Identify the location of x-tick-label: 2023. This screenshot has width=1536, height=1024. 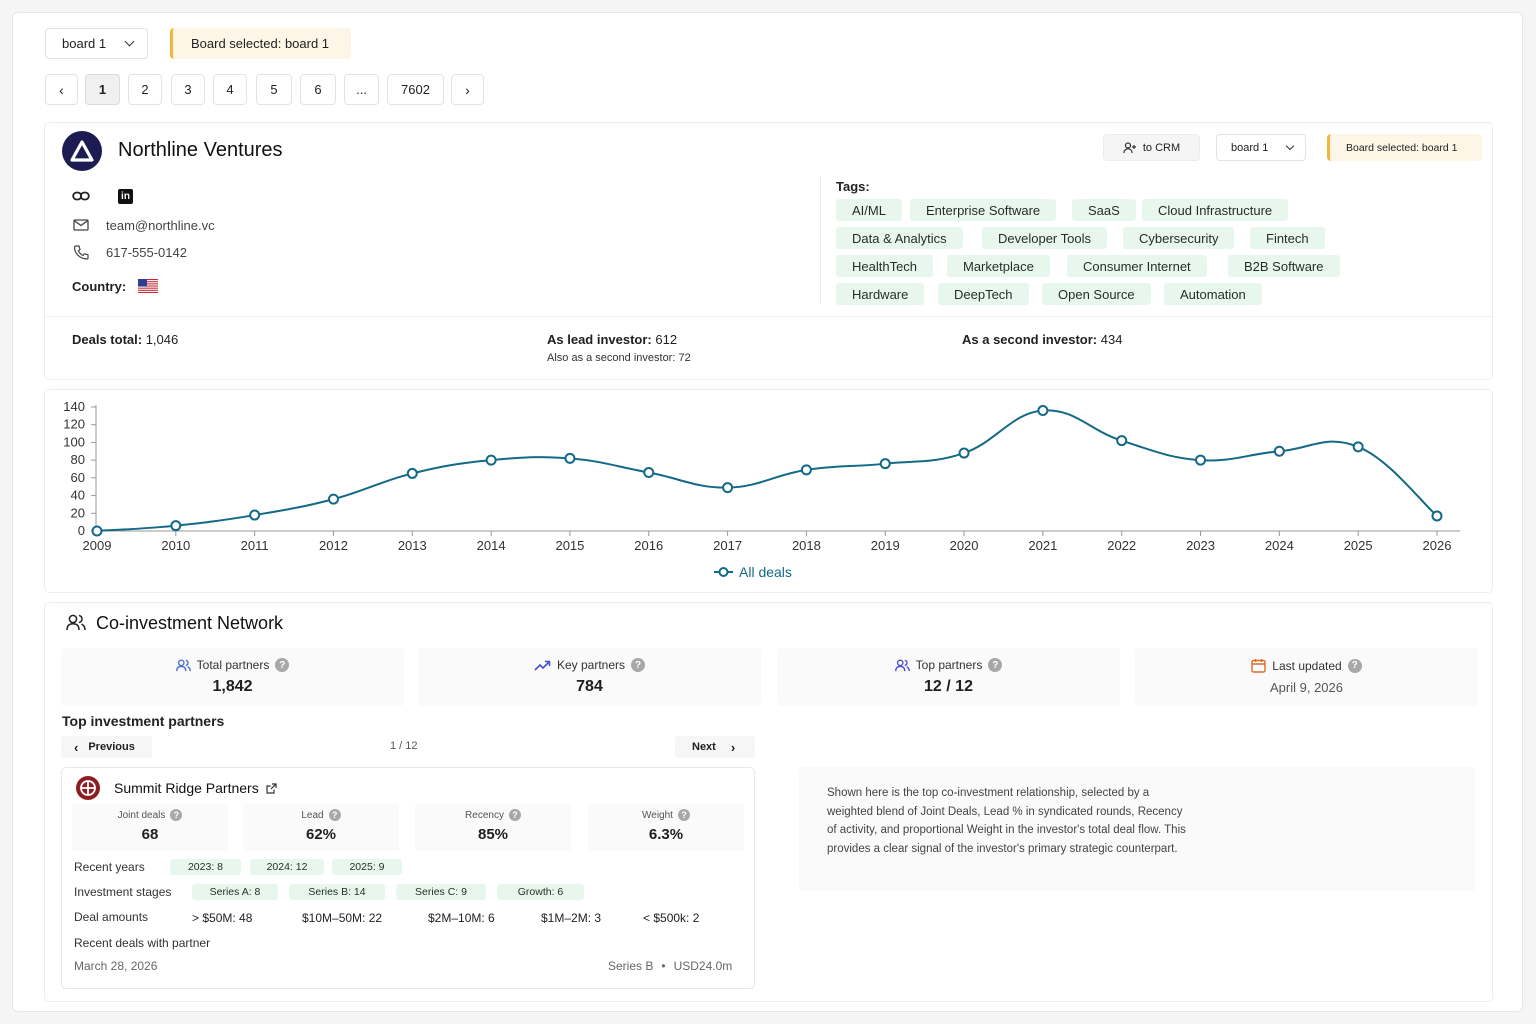
(1200, 545).